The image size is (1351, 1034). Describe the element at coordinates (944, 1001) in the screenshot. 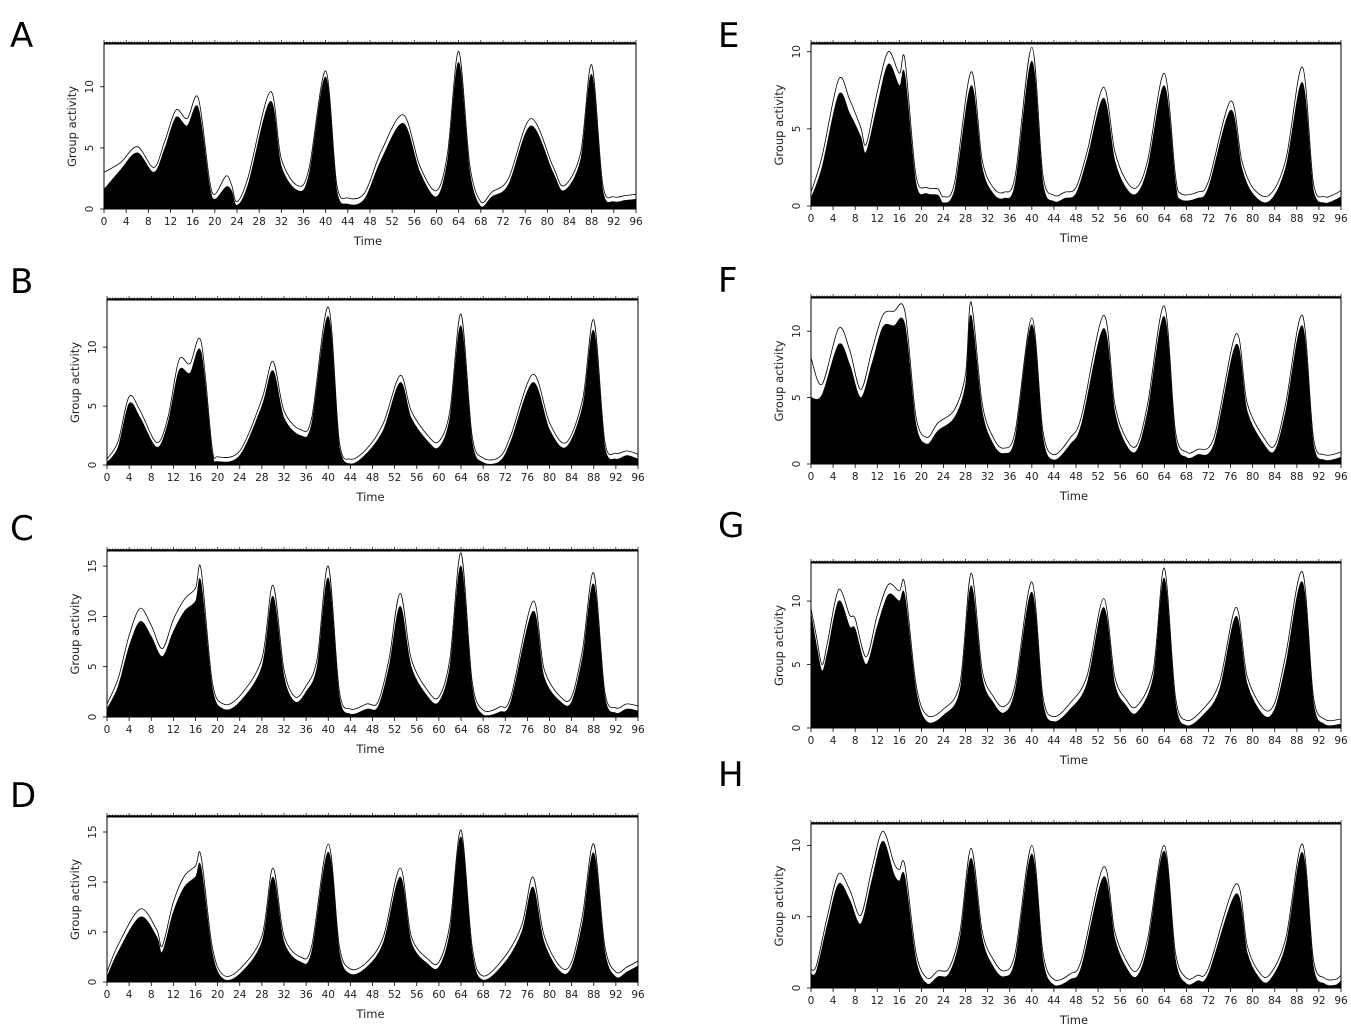

I see `x-tick-label-h-24: 24` at that location.